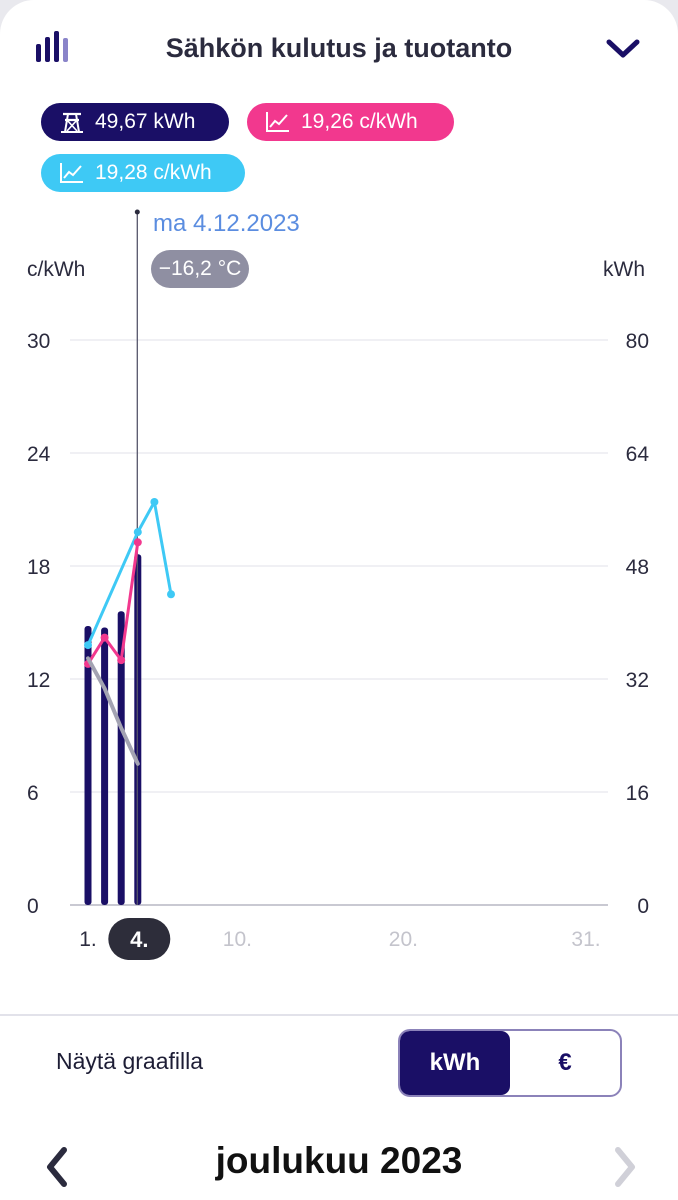  Describe the element at coordinates (88, 939) in the screenshot. I see `x-axis-tick-label: 1.` at that location.